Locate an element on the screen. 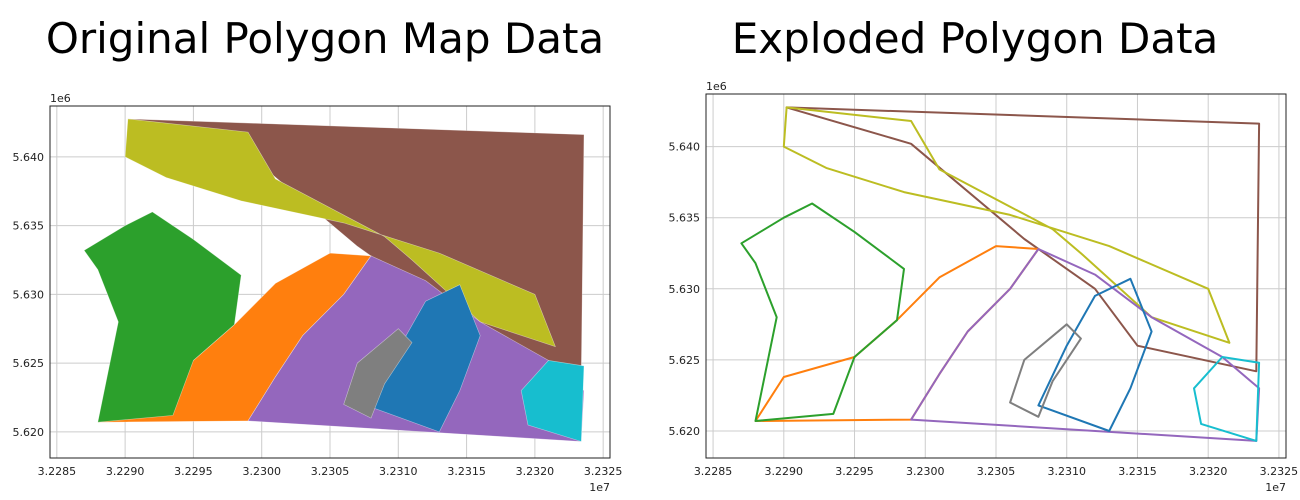 The image size is (1300, 500). original-xtick-label-7: 3.2320 is located at coordinates (535, 471).